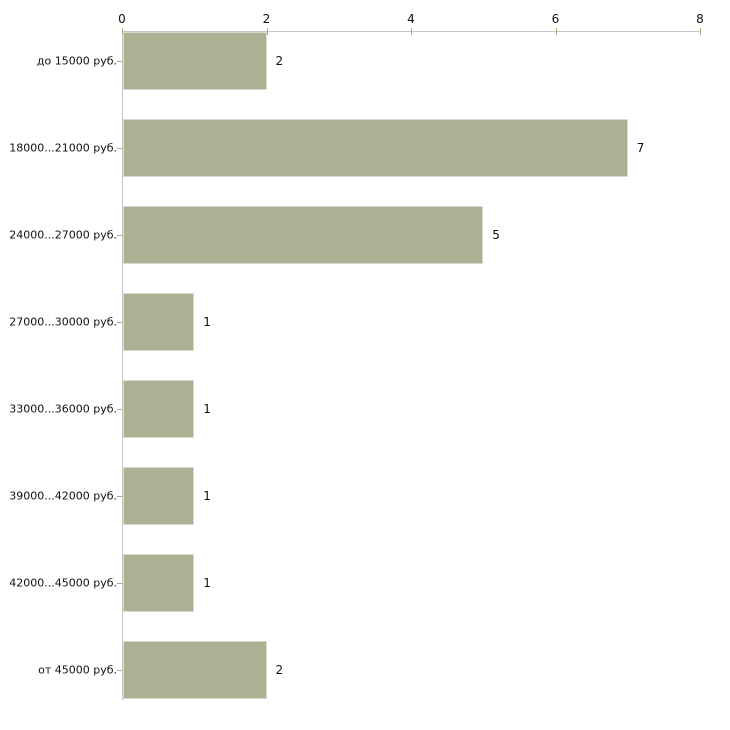 Image resolution: width=730 pixels, height=730 pixels. What do you see at coordinates (122, 365) in the screenshot?
I see `y-axis-line` at bounding box center [122, 365].